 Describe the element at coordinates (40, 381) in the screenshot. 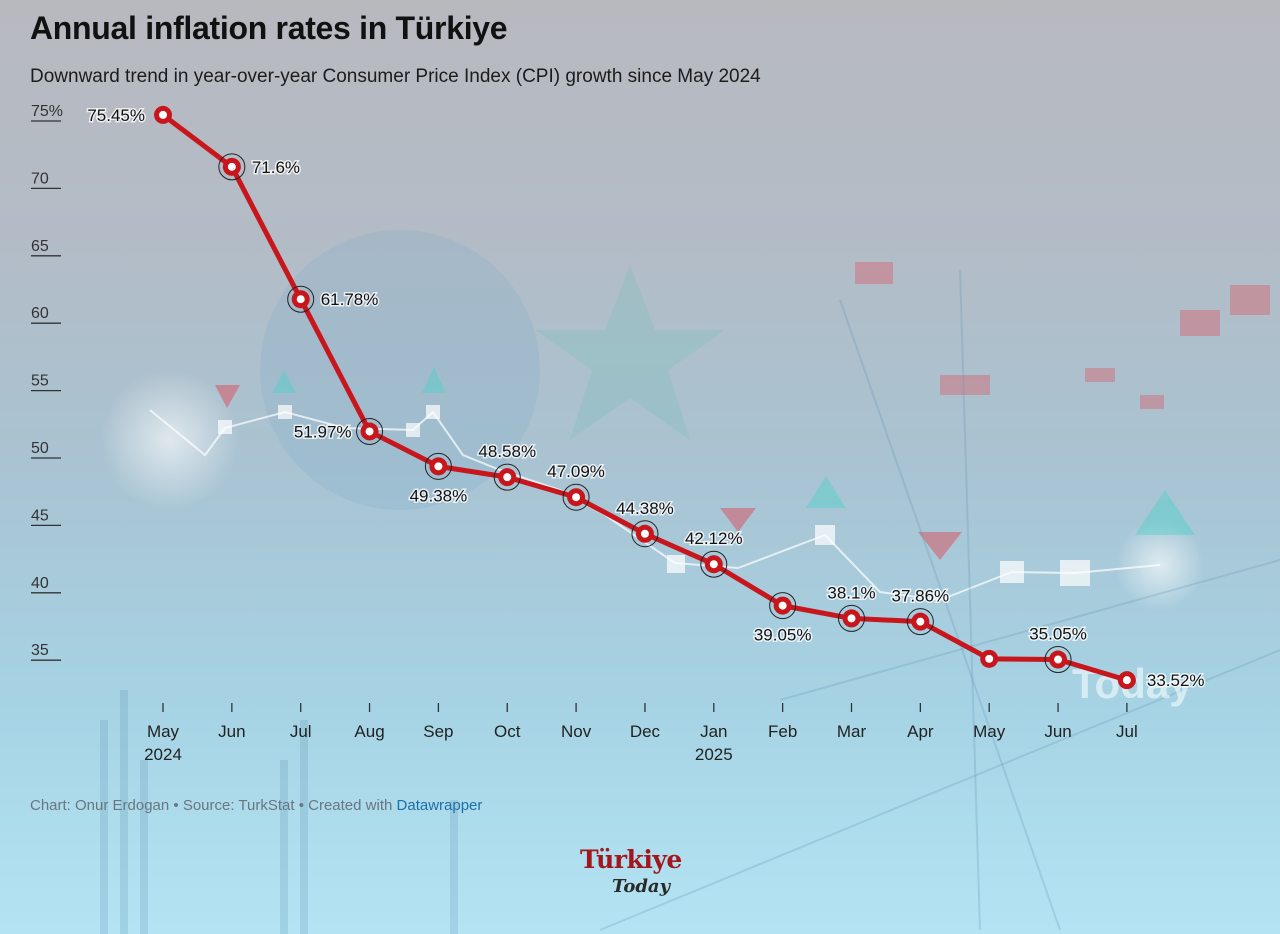

I see `y-tick-label: 55` at that location.